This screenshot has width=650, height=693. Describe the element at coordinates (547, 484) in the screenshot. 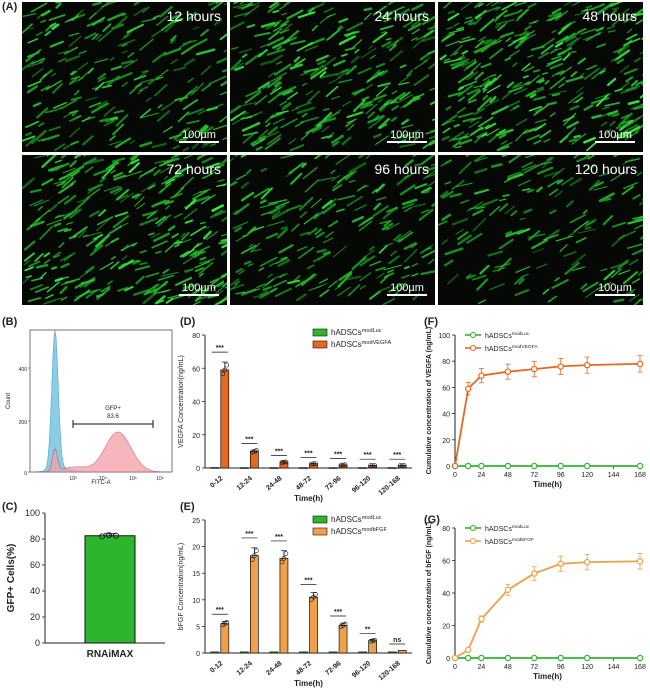

I see `x-axis-label: Time(h)` at that location.